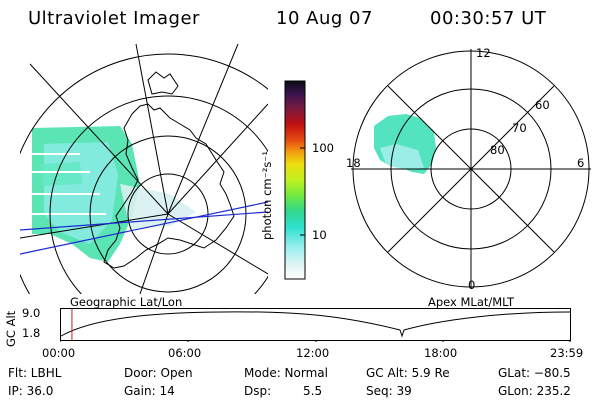  What do you see at coordinates (35, 373) in the screenshot?
I see `filter-info: Flt: LBHL` at bounding box center [35, 373].